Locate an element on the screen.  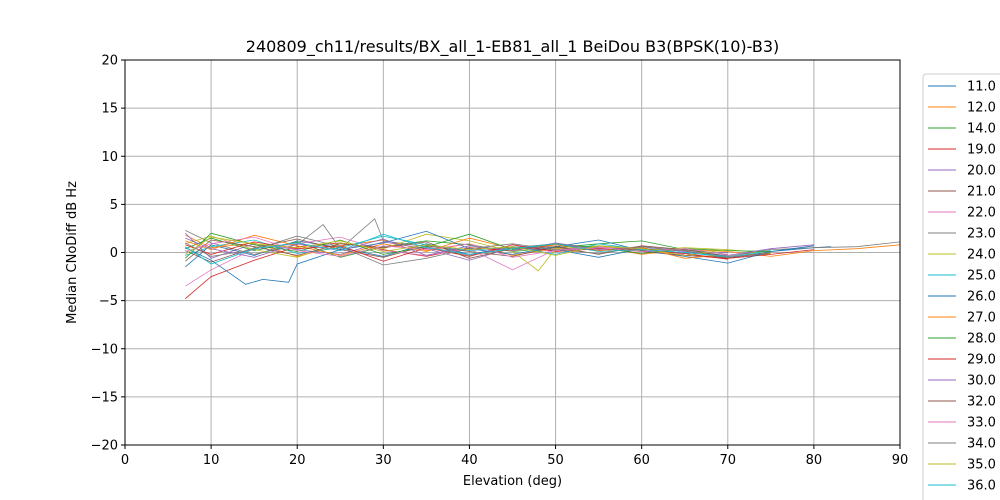
x-tick-label: 60 is located at coordinates (641, 460).